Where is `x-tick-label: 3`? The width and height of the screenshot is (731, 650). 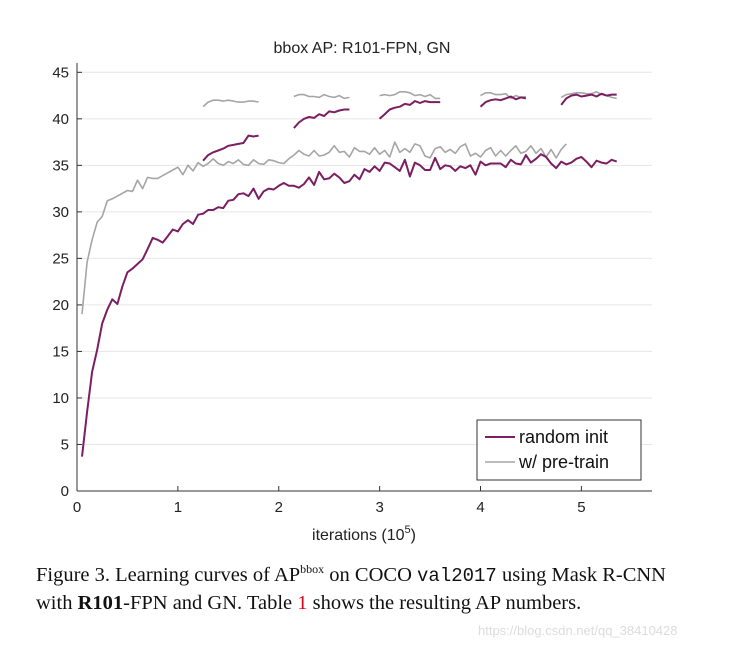
x-tick-label: 3 is located at coordinates (379, 507).